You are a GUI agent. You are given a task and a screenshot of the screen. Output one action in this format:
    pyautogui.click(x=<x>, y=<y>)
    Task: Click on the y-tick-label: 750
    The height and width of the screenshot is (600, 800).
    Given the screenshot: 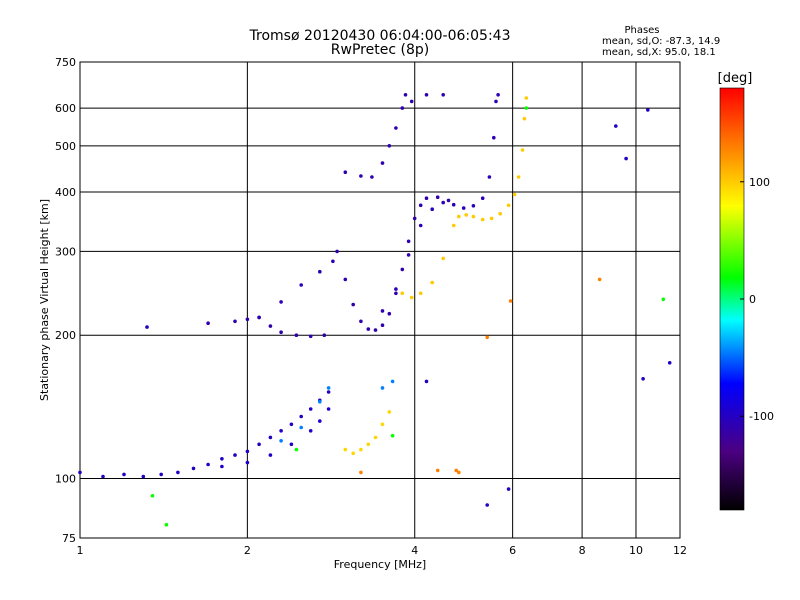 What is the action you would take?
    pyautogui.click(x=65, y=62)
    